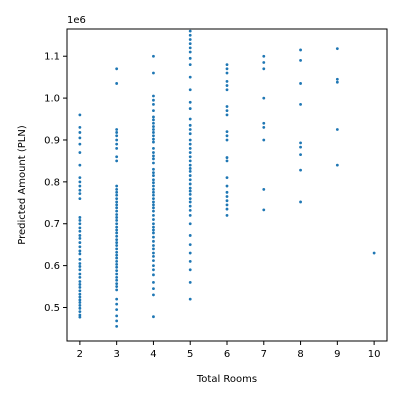 The height and width of the screenshot is (400, 400). What do you see at coordinates (80, 354) in the screenshot?
I see `x-tick-label: 2` at bounding box center [80, 354].